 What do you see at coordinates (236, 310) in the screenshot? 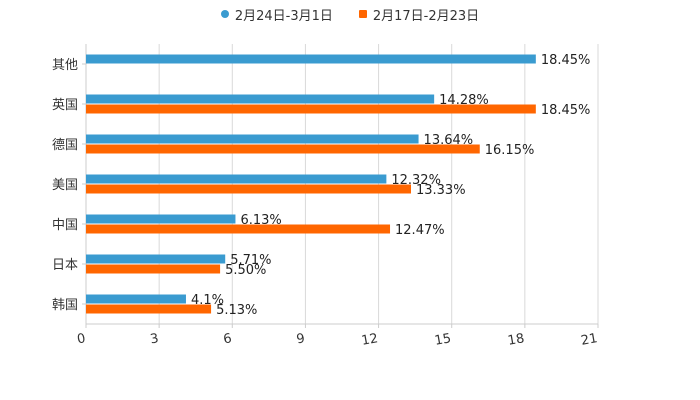
I see `data-label: 5.13%` at bounding box center [236, 310].